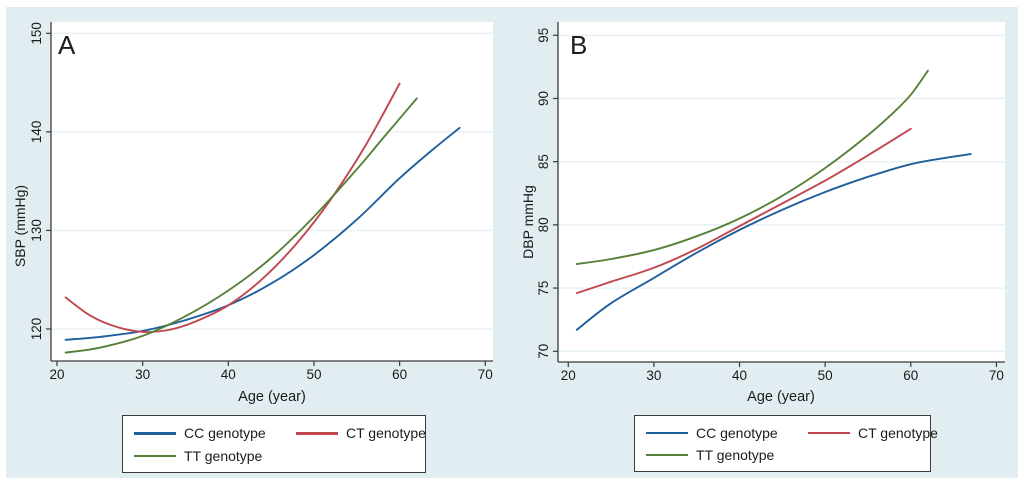 The image size is (1024, 486). Describe the element at coordinates (543, 161) in the screenshot. I see `y-tick-label: 85` at that location.